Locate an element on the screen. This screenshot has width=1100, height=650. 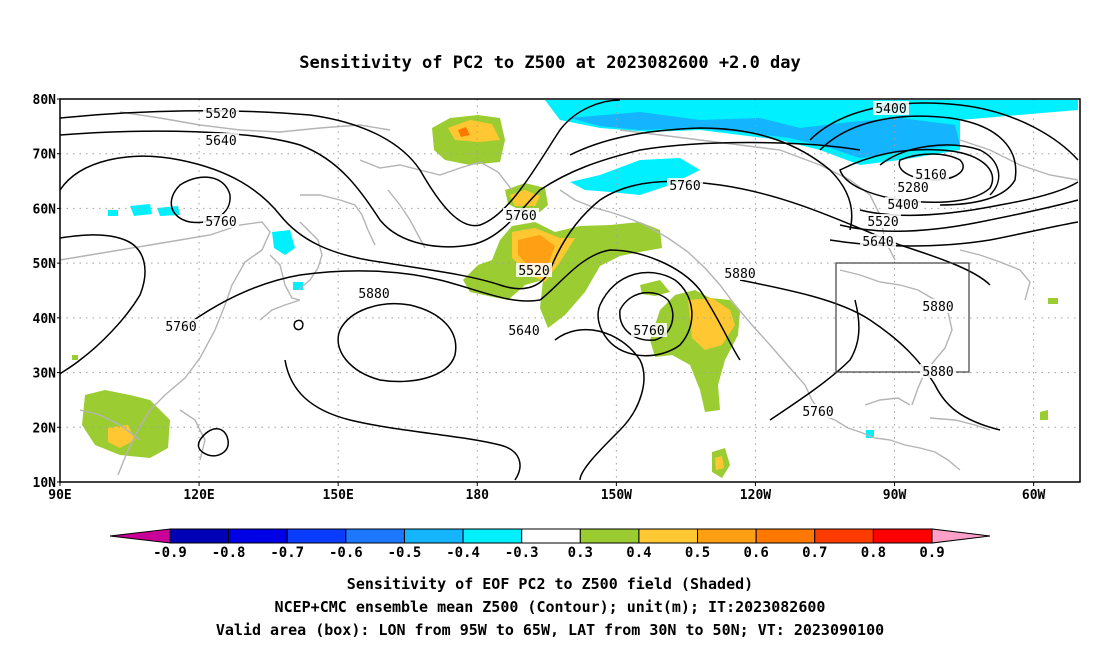
longitude-tick-labels: 90E 120E 150E 180 150W 120W 90W 60W is located at coordinates (547, 492).